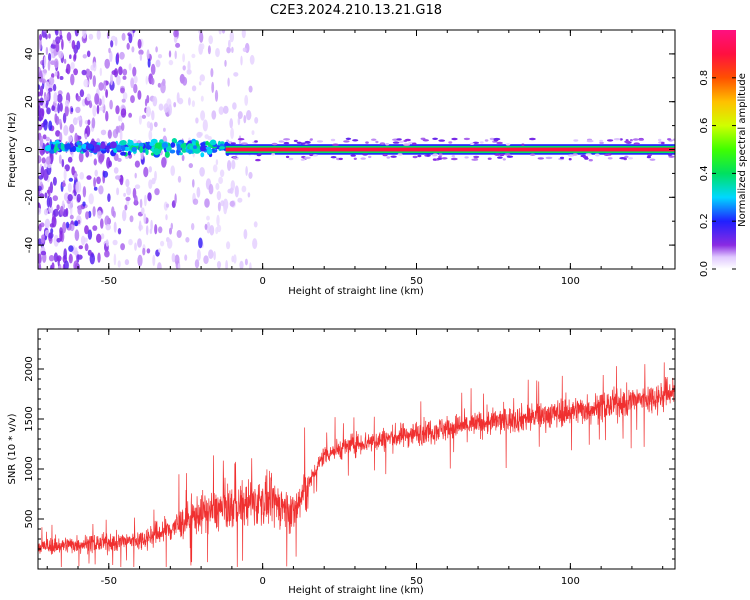  Describe the element at coordinates (704, 221) in the screenshot. I see `colorbar-tick-label: 0.2` at that location.